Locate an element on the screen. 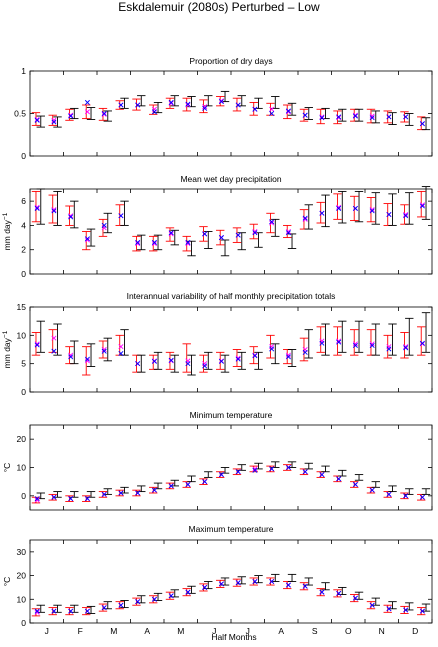 The height and width of the screenshot is (647, 438). month-label: J is located at coordinates (248, 631).